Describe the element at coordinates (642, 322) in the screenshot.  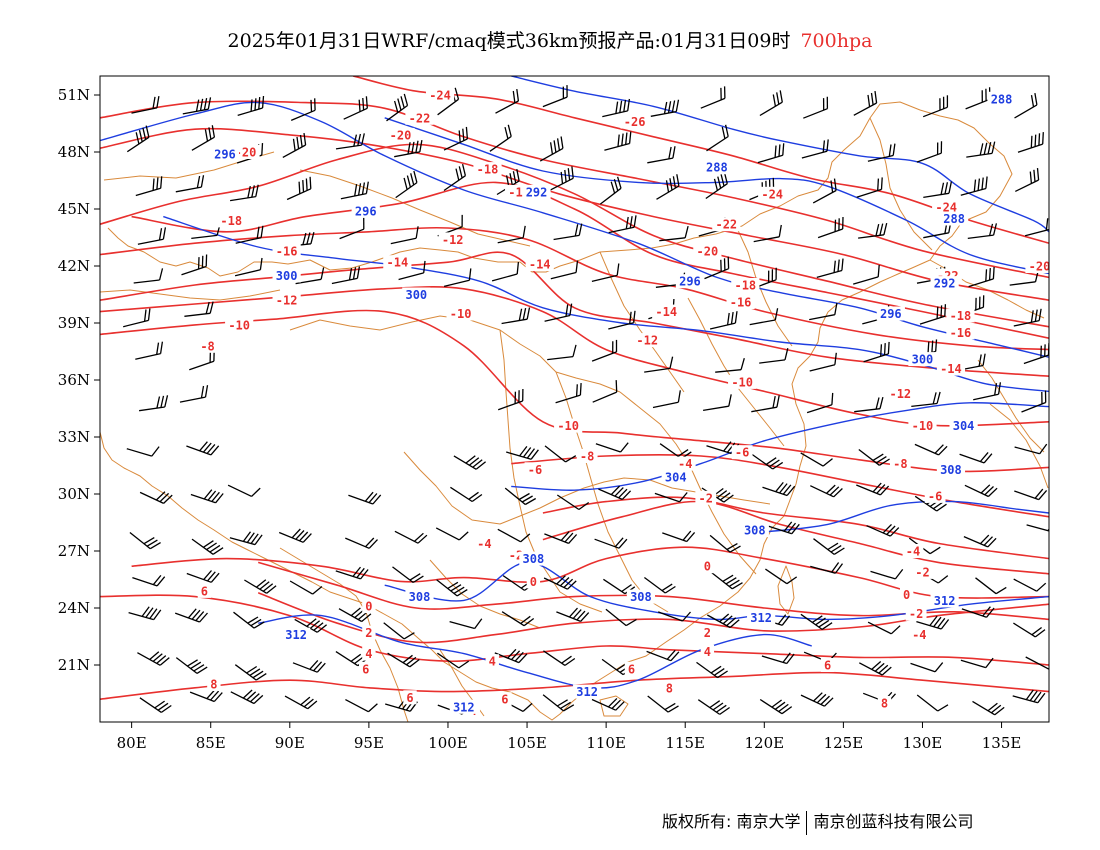
I see `province-line` at that location.